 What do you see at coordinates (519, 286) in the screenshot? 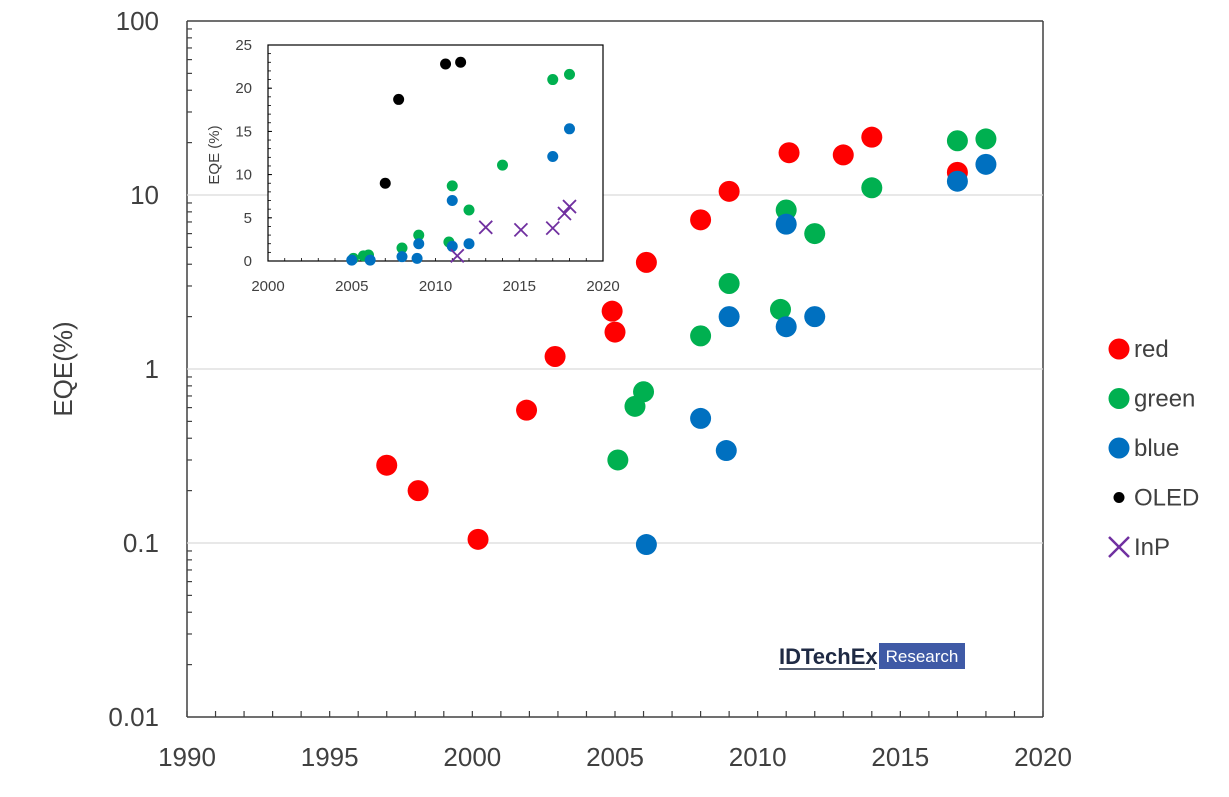
I see `inset-x-tick-label: 2015` at bounding box center [519, 286].